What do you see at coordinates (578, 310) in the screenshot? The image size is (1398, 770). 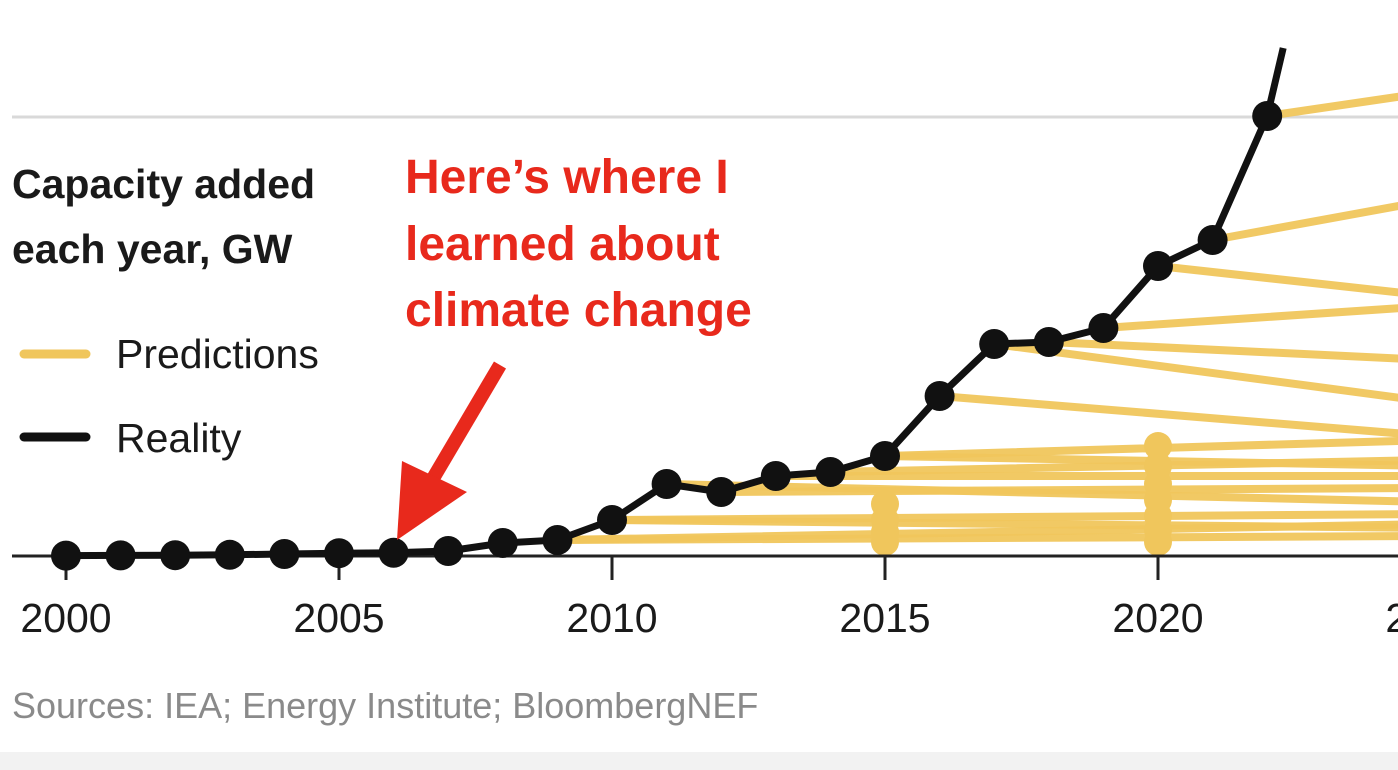 I see `annotation-line-3: climate change` at bounding box center [578, 310].